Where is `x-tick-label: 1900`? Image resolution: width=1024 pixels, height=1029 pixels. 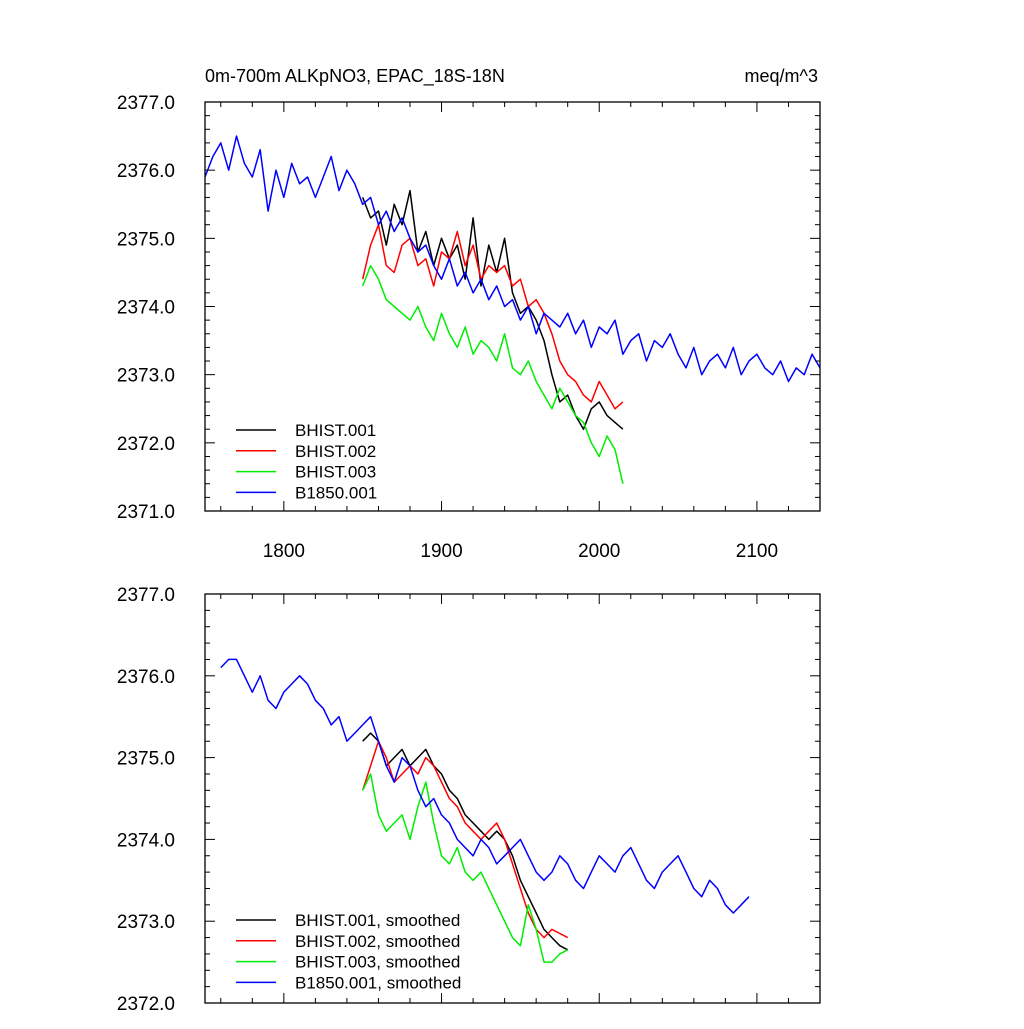 x-tick-label: 1900 is located at coordinates (441, 551).